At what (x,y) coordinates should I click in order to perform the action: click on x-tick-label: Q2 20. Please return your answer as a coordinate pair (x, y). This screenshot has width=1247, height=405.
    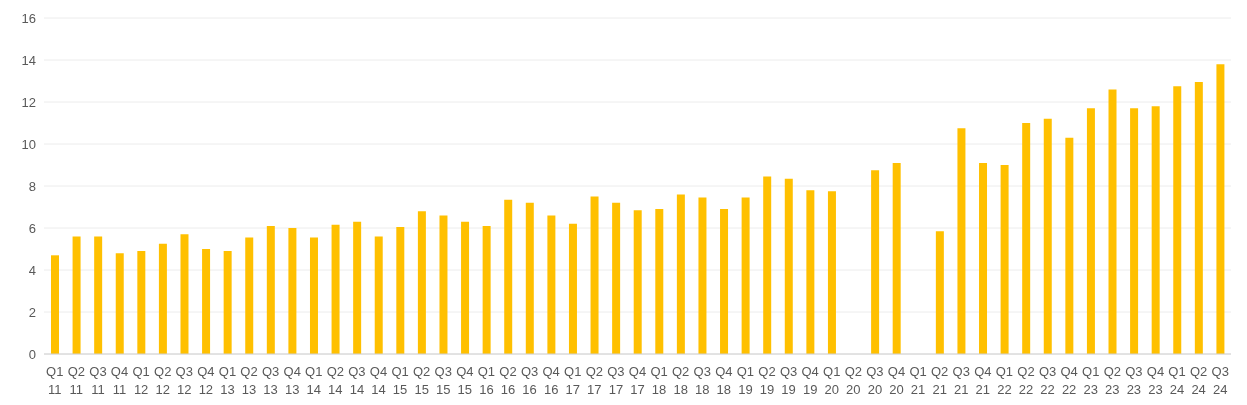
    Looking at the image, I should click on (853, 380).